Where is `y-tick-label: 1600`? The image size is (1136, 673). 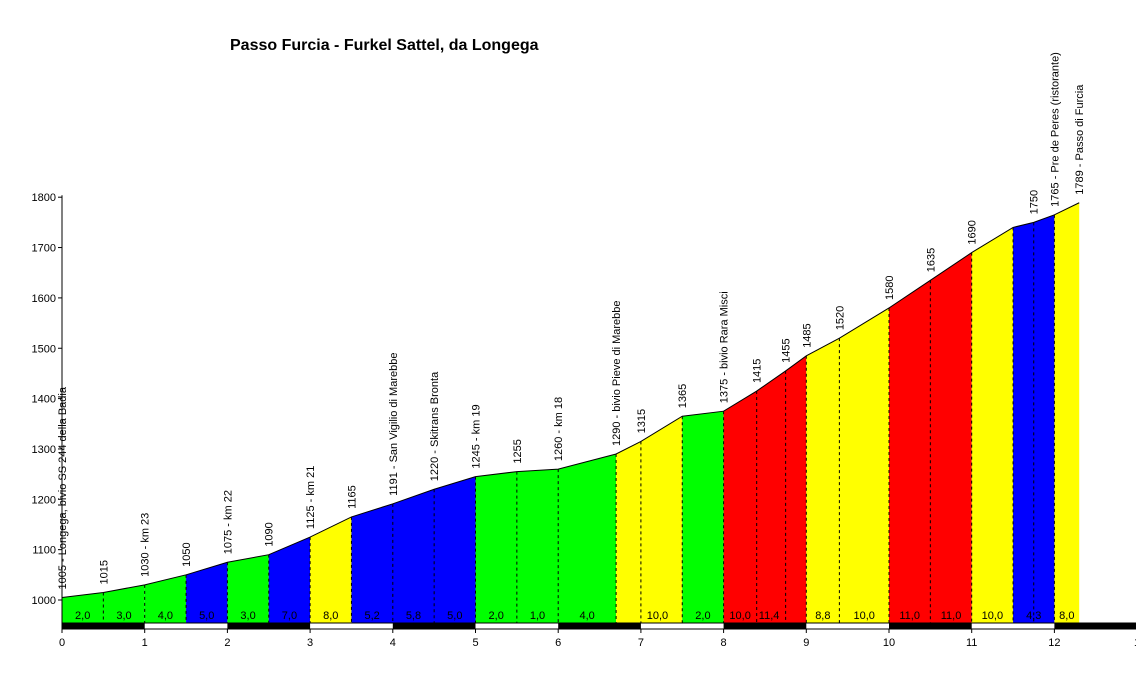
y-tick-label: 1600 is located at coordinates (44, 299).